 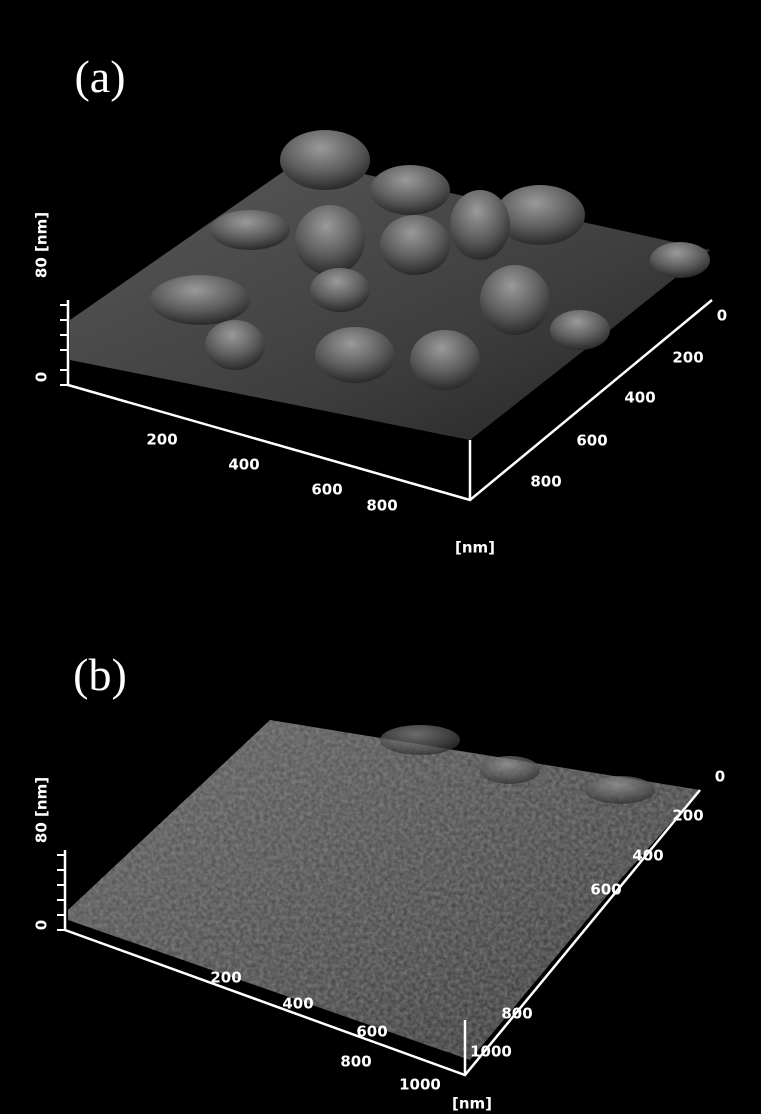 I want to click on panel-label: (a), so click(x=99, y=76).